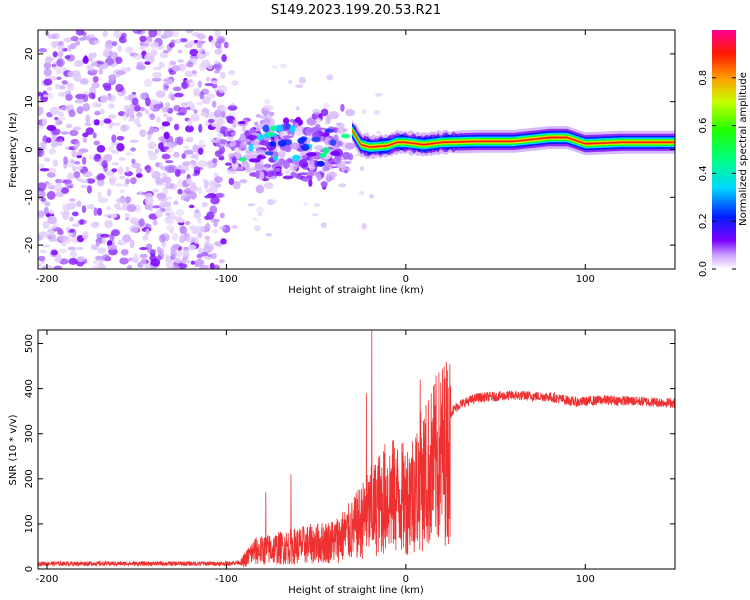 The image size is (750, 600). Describe the element at coordinates (513, 138) in the screenshot. I see `spectrogram-carrier-band` at that location.